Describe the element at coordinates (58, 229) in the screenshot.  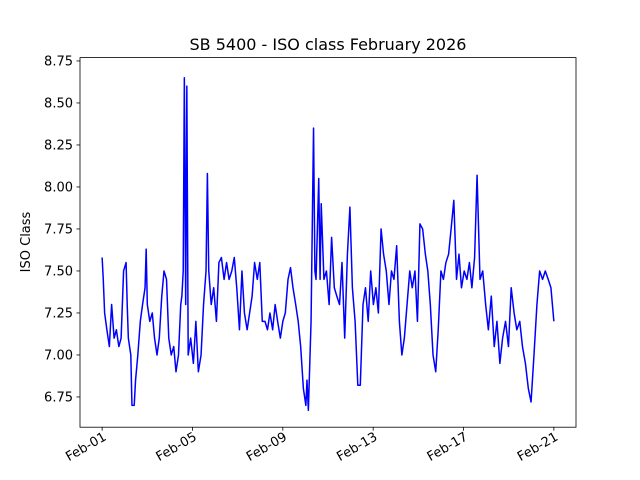
I see `y-tick-label: 7.75` at that location.